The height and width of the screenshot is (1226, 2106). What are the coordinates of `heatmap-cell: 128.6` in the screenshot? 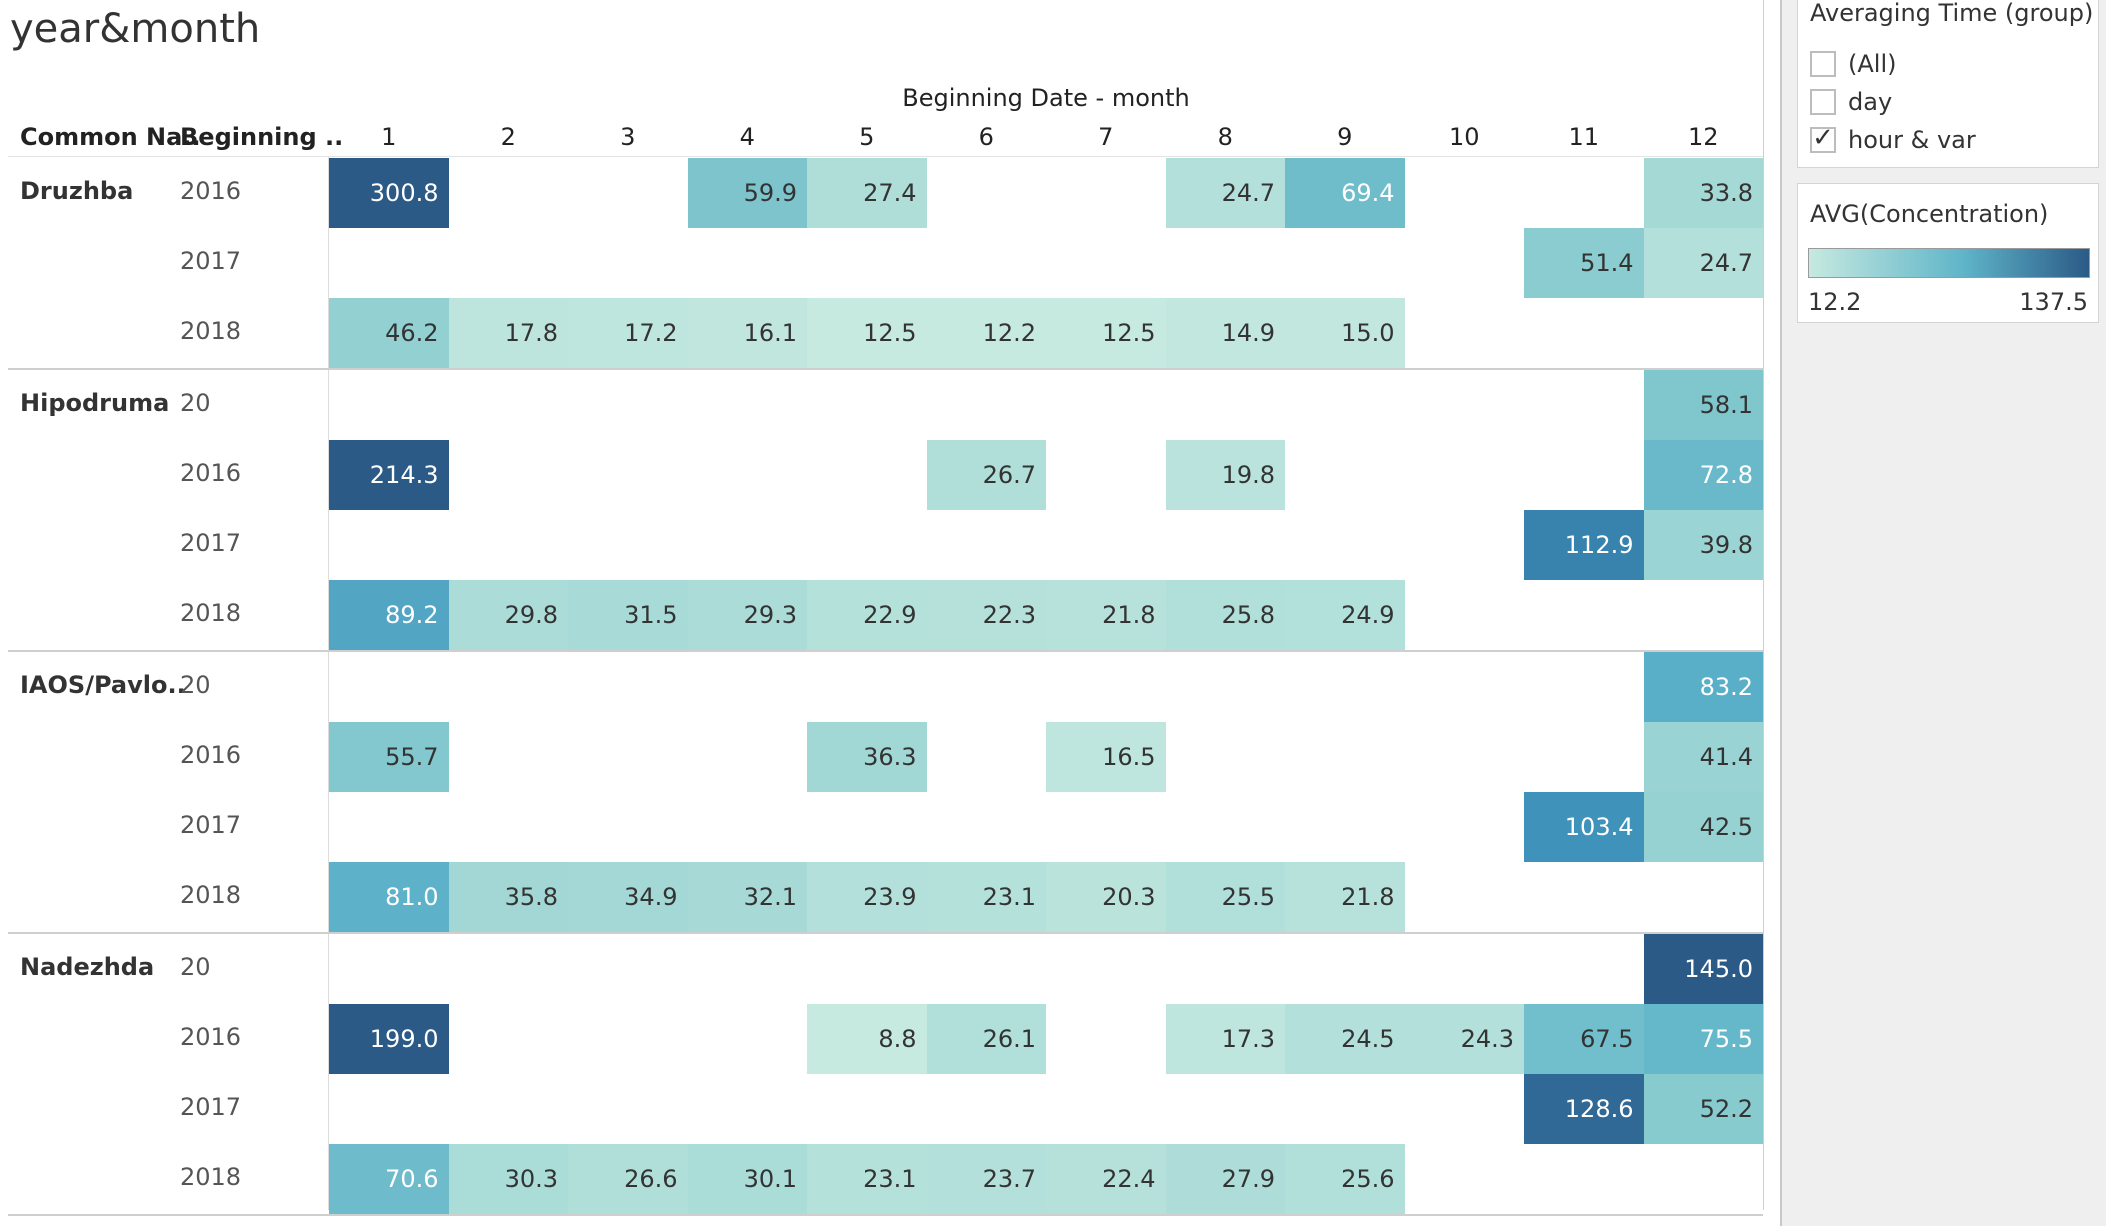 It's located at (1584, 1109).